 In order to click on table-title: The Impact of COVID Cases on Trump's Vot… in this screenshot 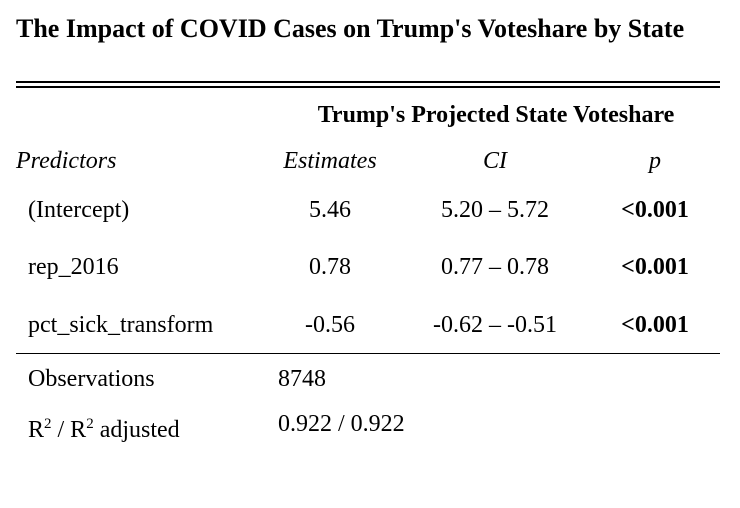, I will do `click(350, 28)`.